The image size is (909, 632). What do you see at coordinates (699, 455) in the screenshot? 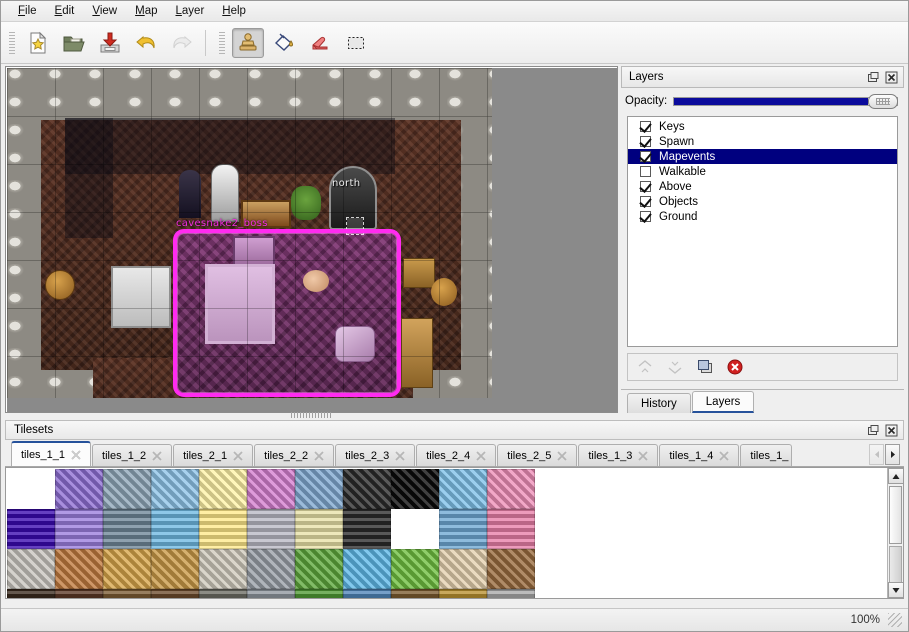
I see `tileset-tab-tiles-1-4: tiles_1_4` at bounding box center [699, 455].